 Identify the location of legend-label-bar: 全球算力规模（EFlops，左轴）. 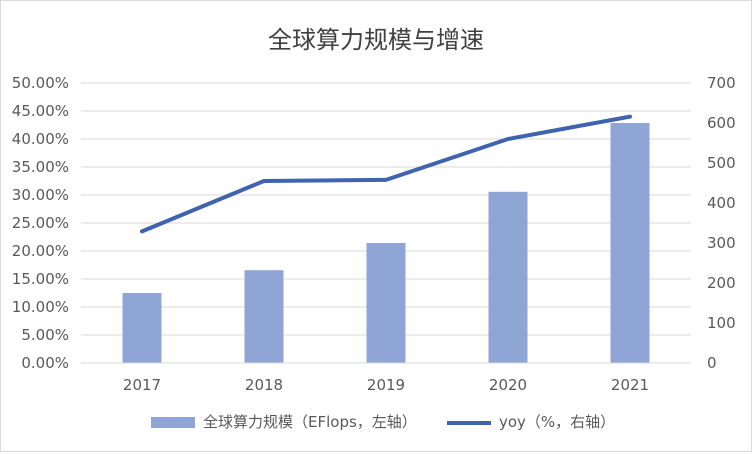
(310, 422).